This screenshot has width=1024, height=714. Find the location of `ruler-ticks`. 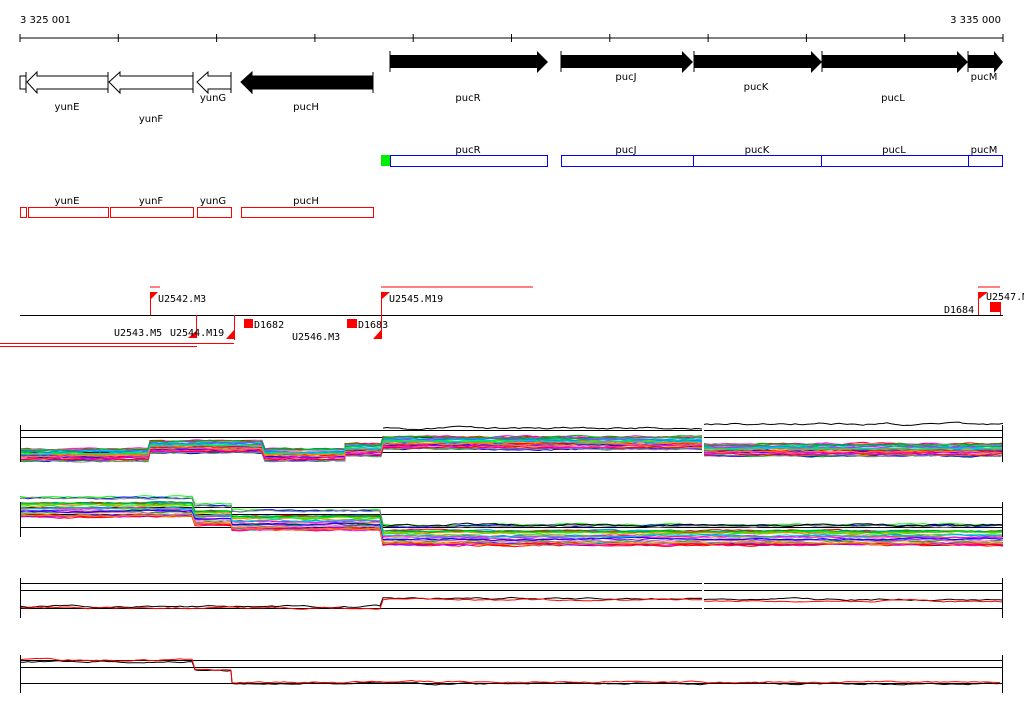

ruler-ticks is located at coordinates (511, 38).